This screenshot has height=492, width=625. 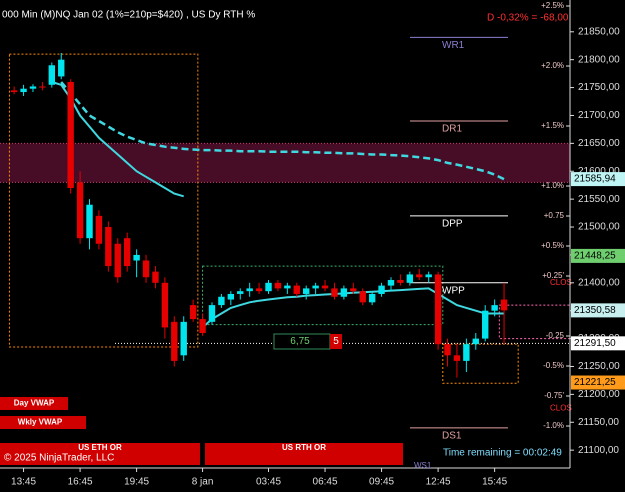 I want to click on level-label: WS1, so click(x=423, y=465).